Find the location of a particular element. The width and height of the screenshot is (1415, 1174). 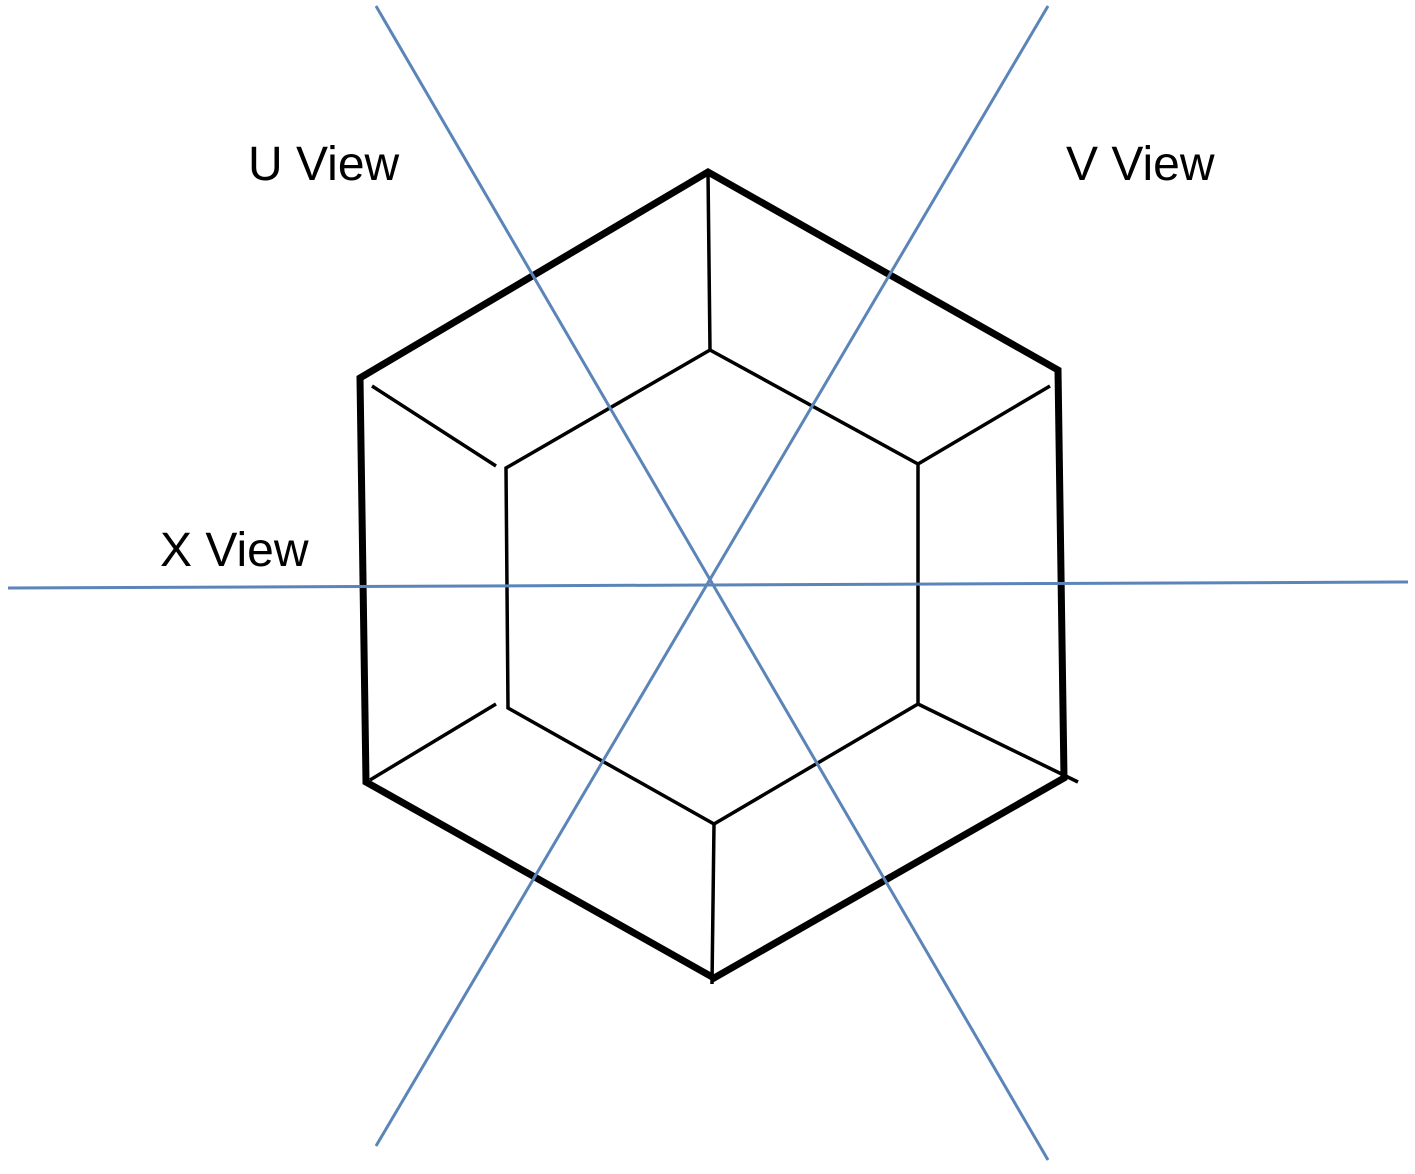

x-view-line is located at coordinates (708, 585).